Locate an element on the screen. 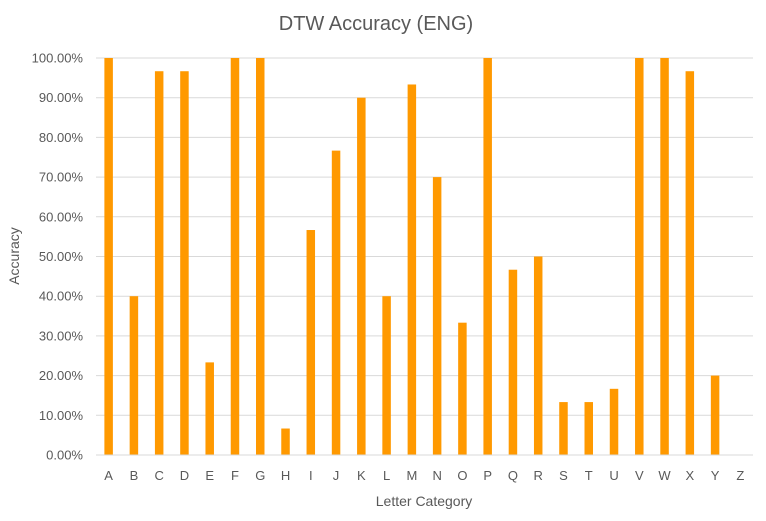 Image resolution: width=766 pixels, height=521 pixels. x-tick-label: V is located at coordinates (639, 475).